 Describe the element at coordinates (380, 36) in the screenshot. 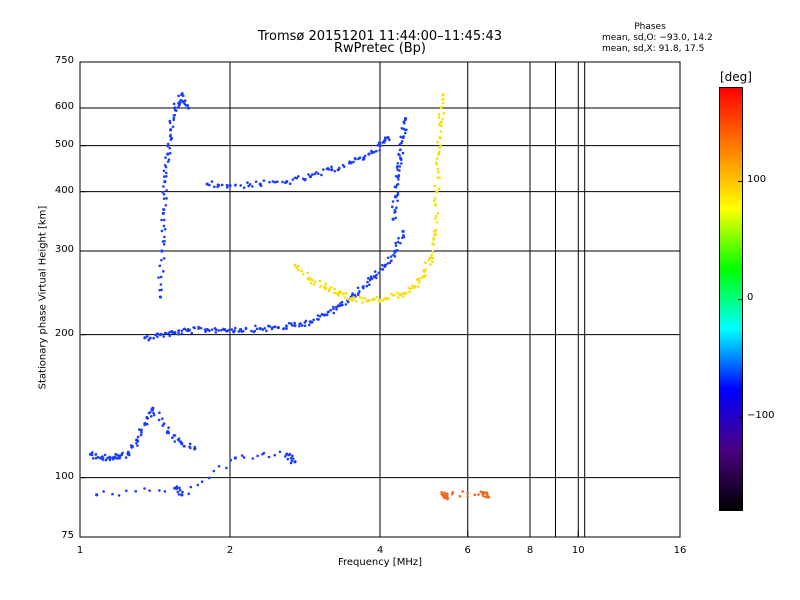

I see `chart-title: Tromsø 20151201 11:44:00–11:45:43` at that location.